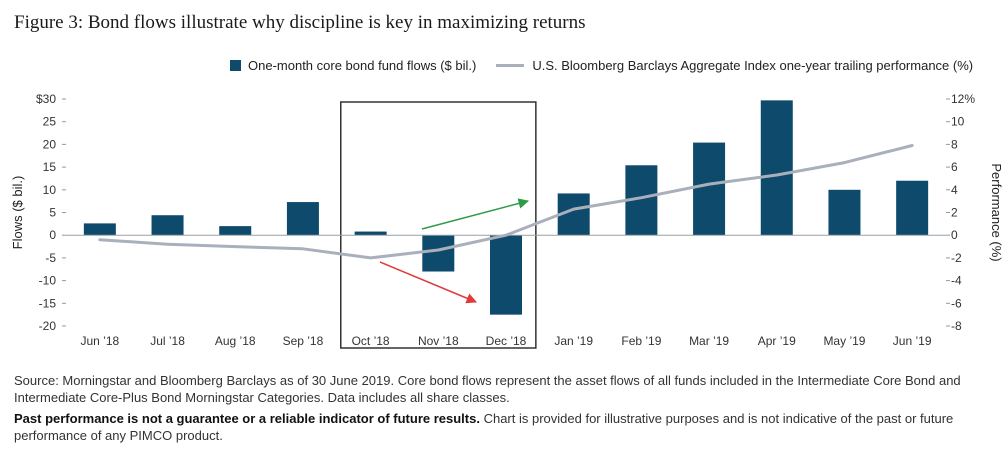 The image size is (1008, 456). I want to click on left-tick-label: -20, so click(48, 326).